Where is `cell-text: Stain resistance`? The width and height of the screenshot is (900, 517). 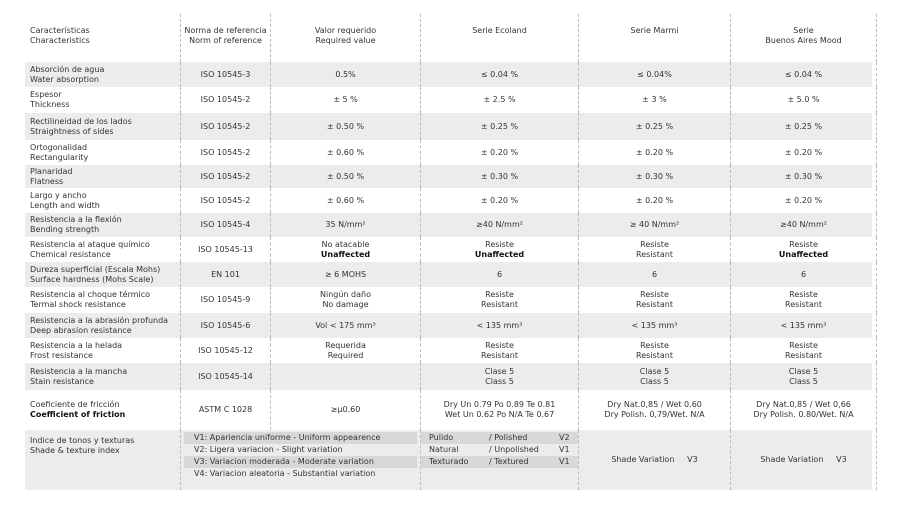
cell-text: Stain resistance is located at coordinates (62, 381).